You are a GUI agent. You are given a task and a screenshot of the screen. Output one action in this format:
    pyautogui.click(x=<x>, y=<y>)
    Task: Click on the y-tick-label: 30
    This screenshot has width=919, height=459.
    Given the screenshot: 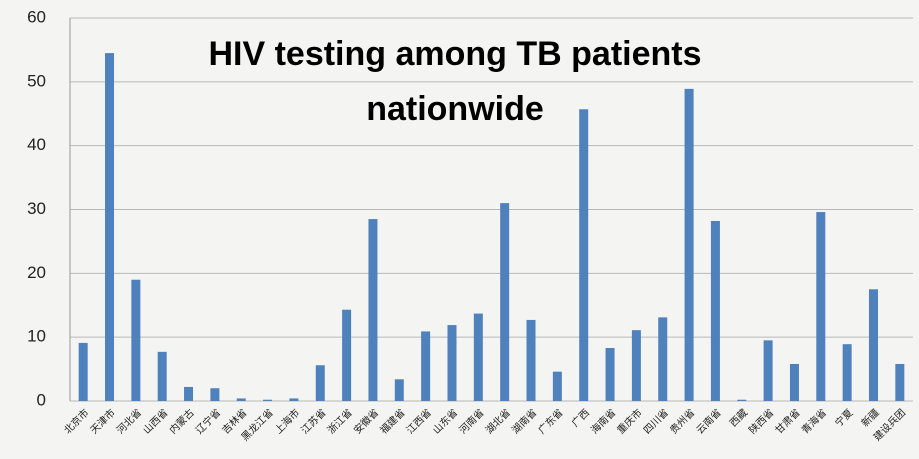 What is the action you would take?
    pyautogui.click(x=36, y=208)
    